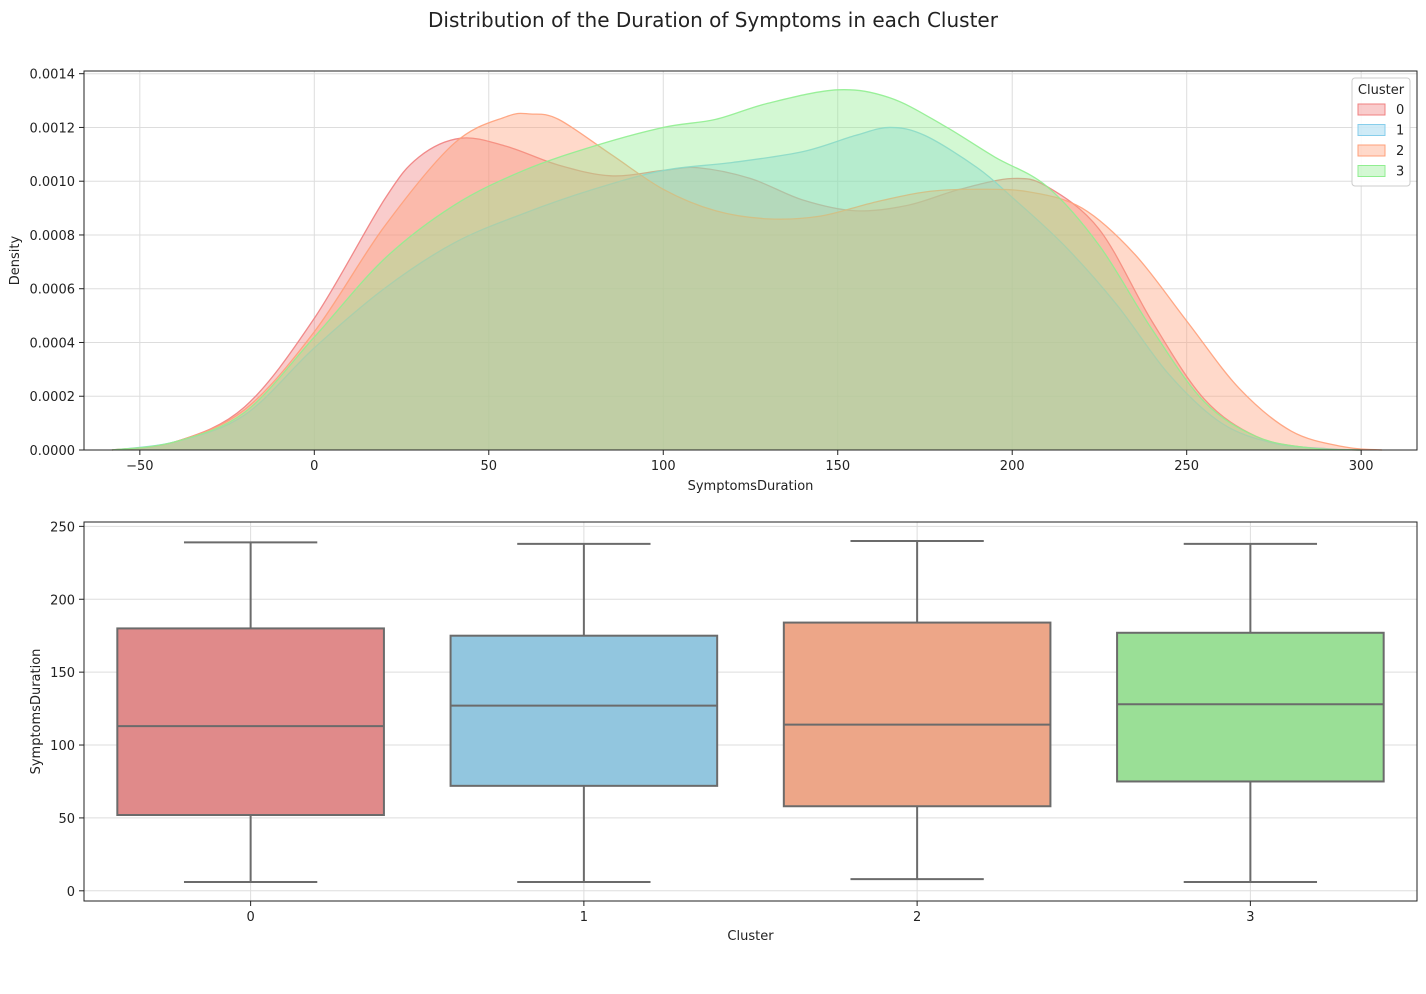 The height and width of the screenshot is (994, 1426). I want to click on kde-y-tick-label: 0.0004, so click(53, 343).